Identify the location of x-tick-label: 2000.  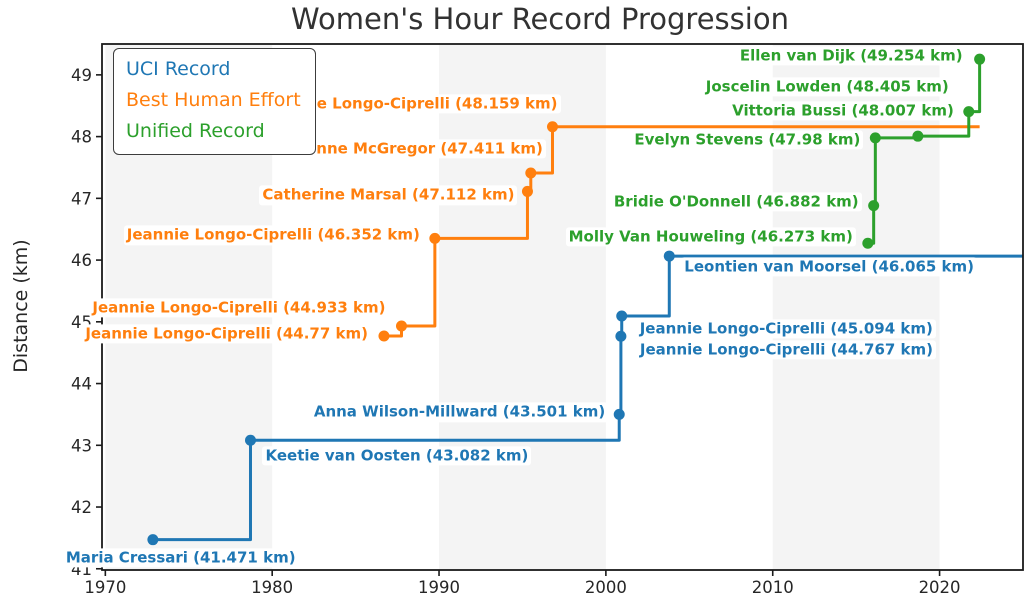
(606, 587).